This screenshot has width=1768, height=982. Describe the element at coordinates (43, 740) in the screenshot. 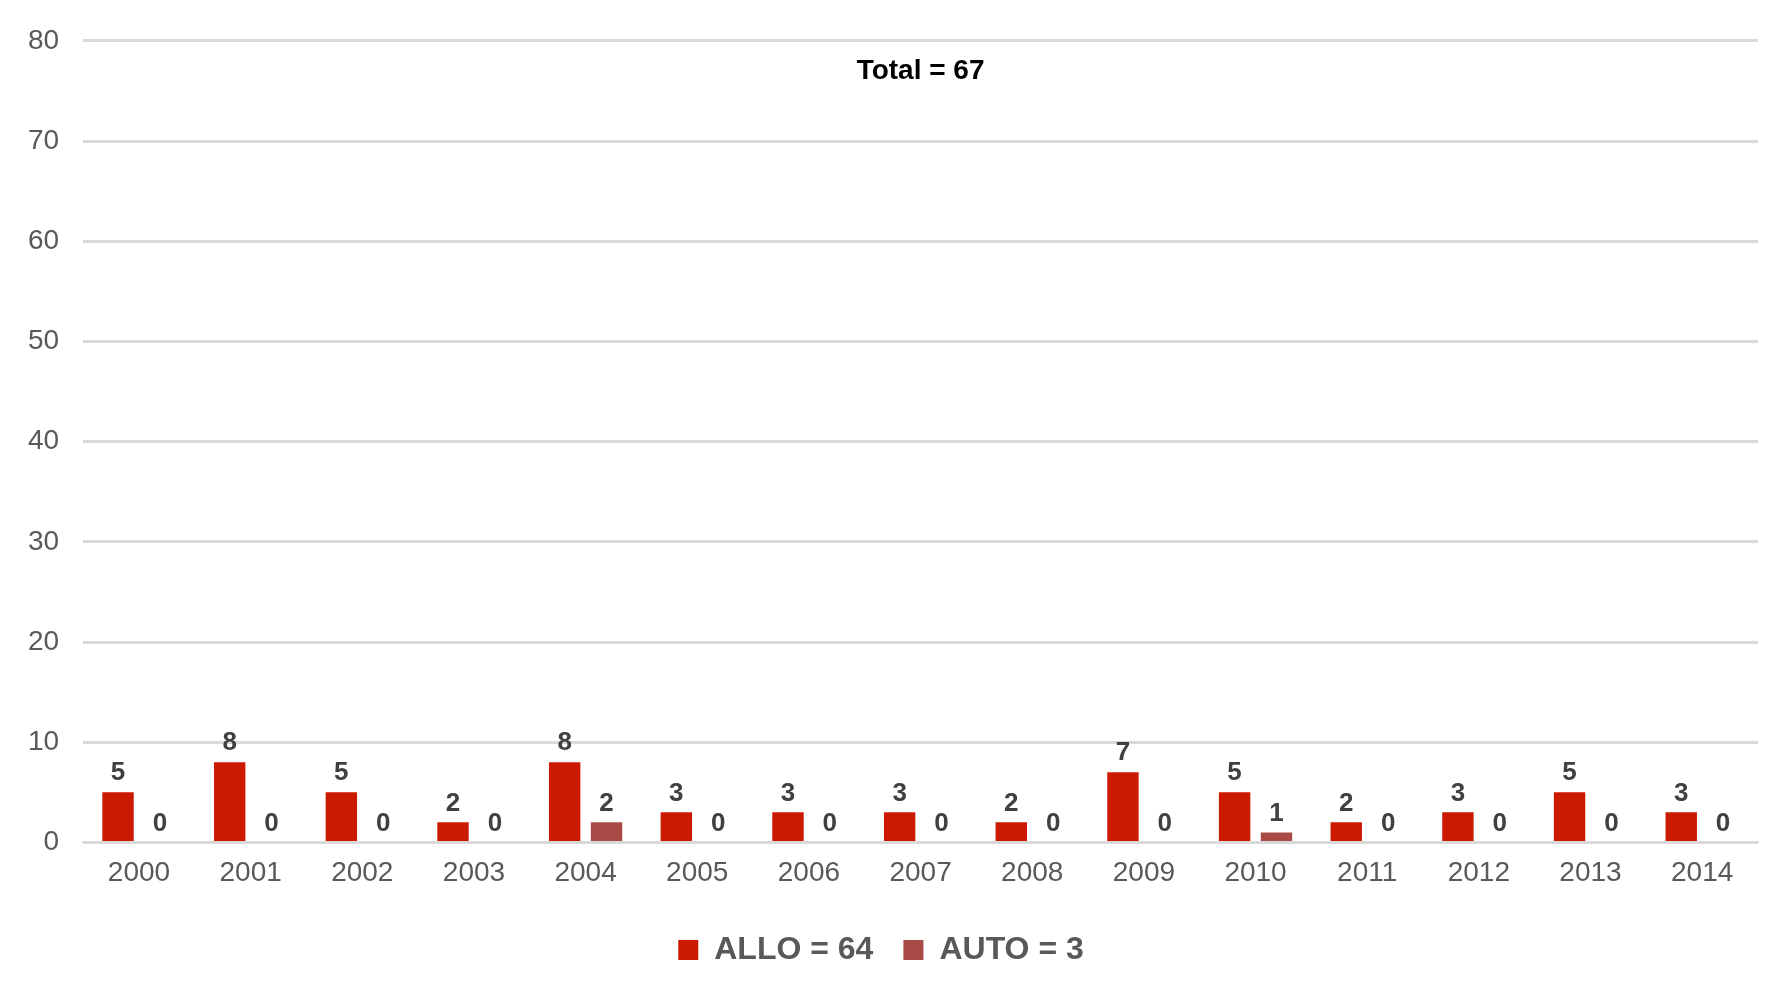

I see `y-tick-label: 10` at that location.